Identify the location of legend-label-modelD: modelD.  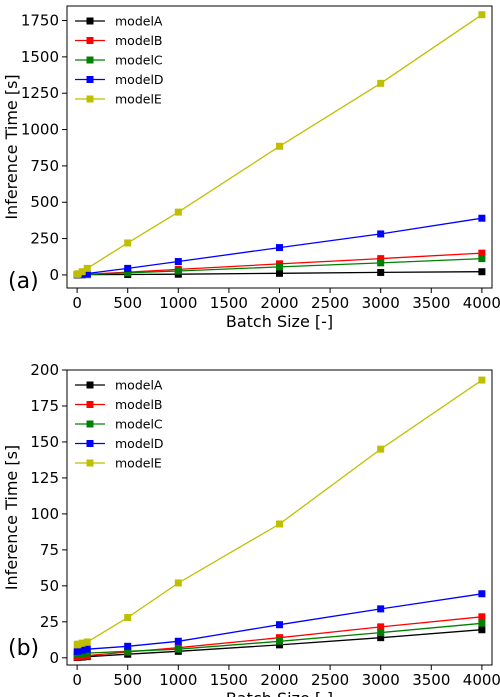
(139, 79).